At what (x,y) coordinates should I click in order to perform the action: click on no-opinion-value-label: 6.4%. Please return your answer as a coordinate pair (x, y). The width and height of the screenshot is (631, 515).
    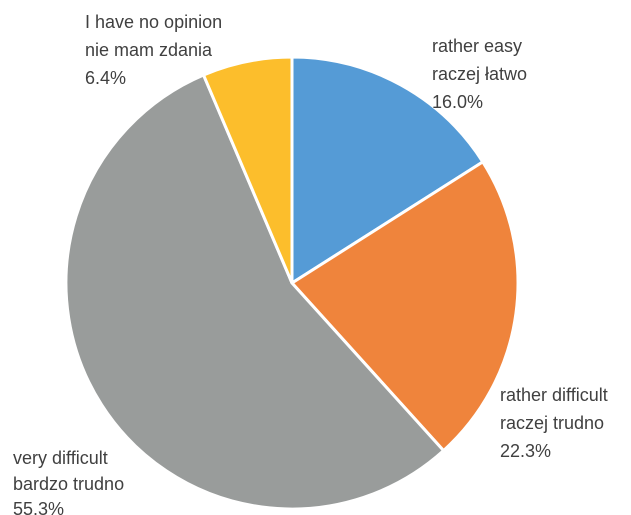
    Looking at the image, I should click on (105, 78).